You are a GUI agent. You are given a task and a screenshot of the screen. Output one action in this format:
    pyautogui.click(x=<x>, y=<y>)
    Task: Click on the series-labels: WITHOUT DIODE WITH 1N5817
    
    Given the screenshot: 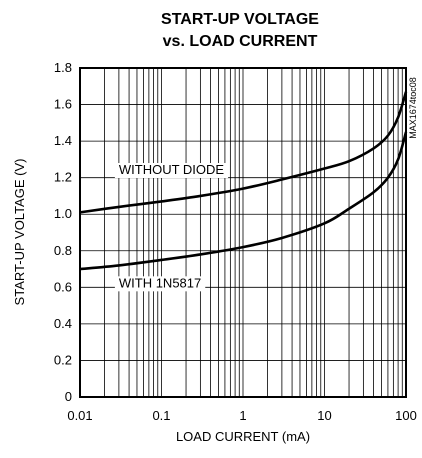 What is the action you would take?
    pyautogui.click(x=171, y=227)
    